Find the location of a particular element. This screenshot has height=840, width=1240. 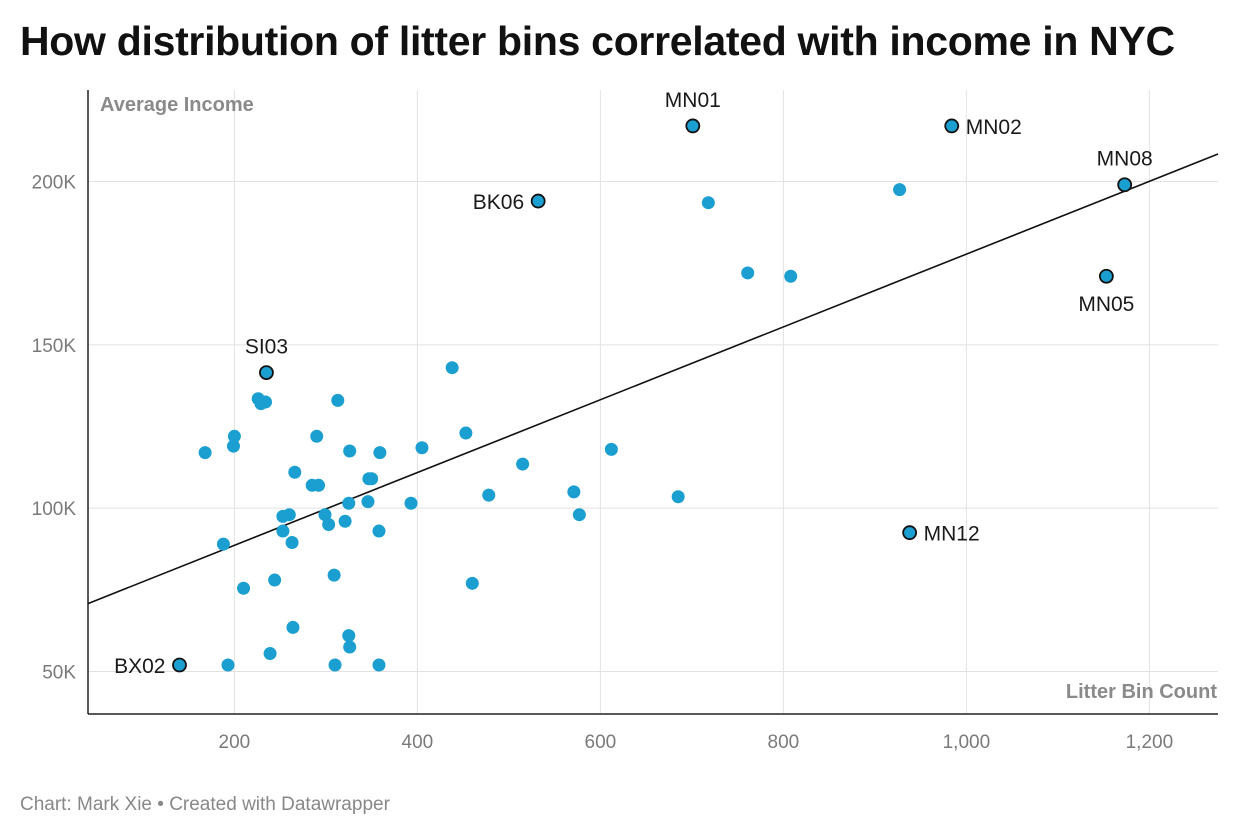

highlighted-point-bx02 is located at coordinates (179, 665).